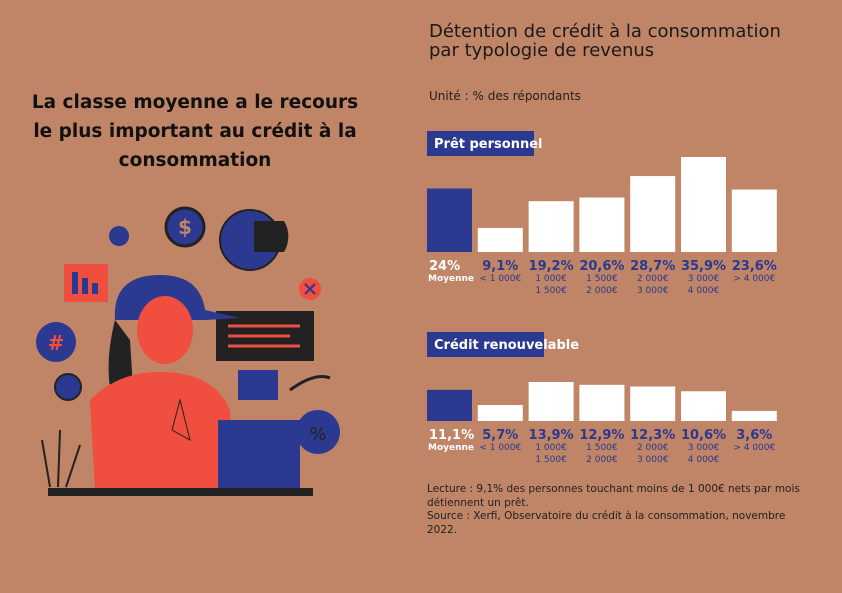  I want to click on subtitle: Unité : % des répondants, so click(505, 96).